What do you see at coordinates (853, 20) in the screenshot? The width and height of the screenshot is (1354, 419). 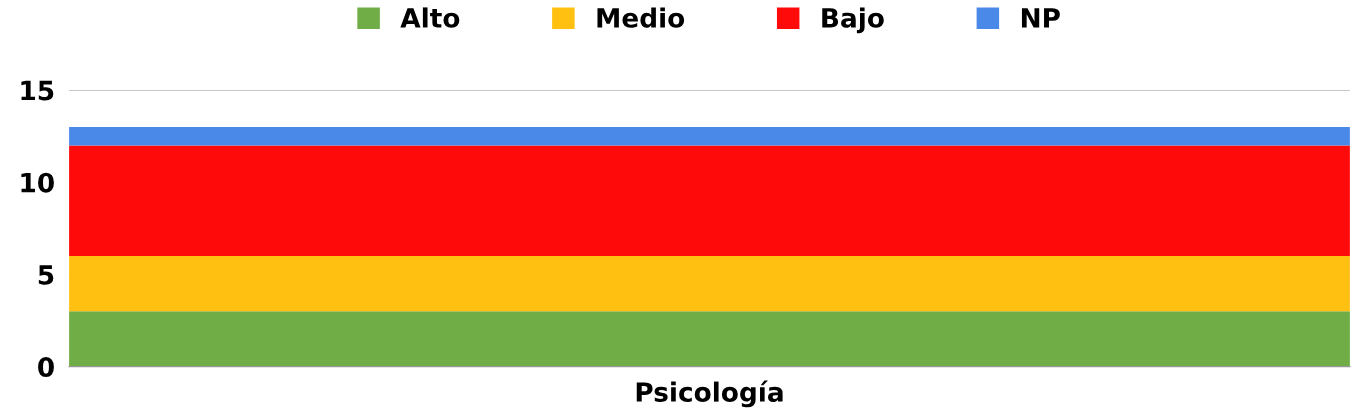 I see `legend-label: Bajo` at bounding box center [853, 20].